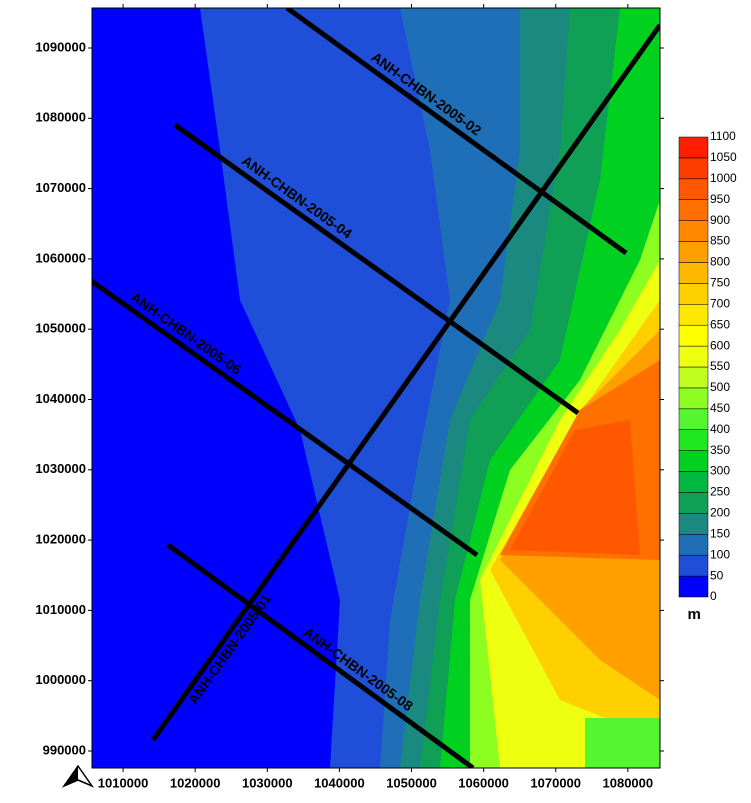 Image resolution: width=751 pixels, height=803 pixels. I want to click on colorbar-label: 750, so click(720, 283).